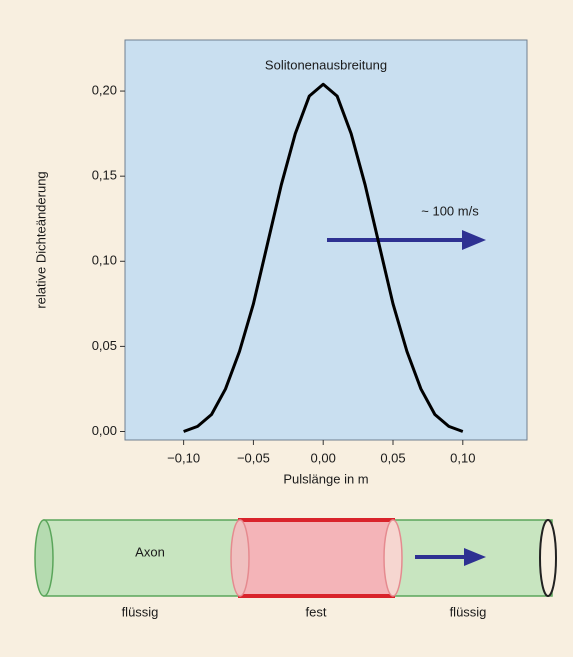  What do you see at coordinates (462, 457) in the screenshot?
I see `x-tick-label: 0,10` at bounding box center [462, 457].